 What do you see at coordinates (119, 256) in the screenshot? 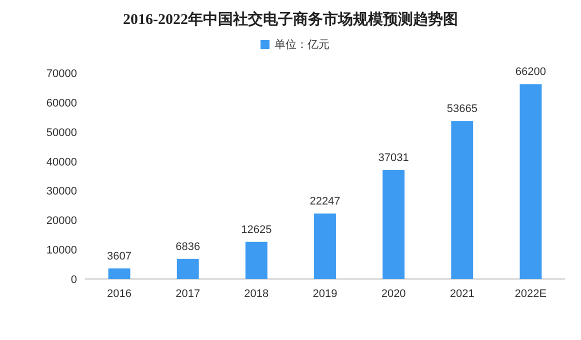
I see `data-label: 3607` at bounding box center [119, 256].